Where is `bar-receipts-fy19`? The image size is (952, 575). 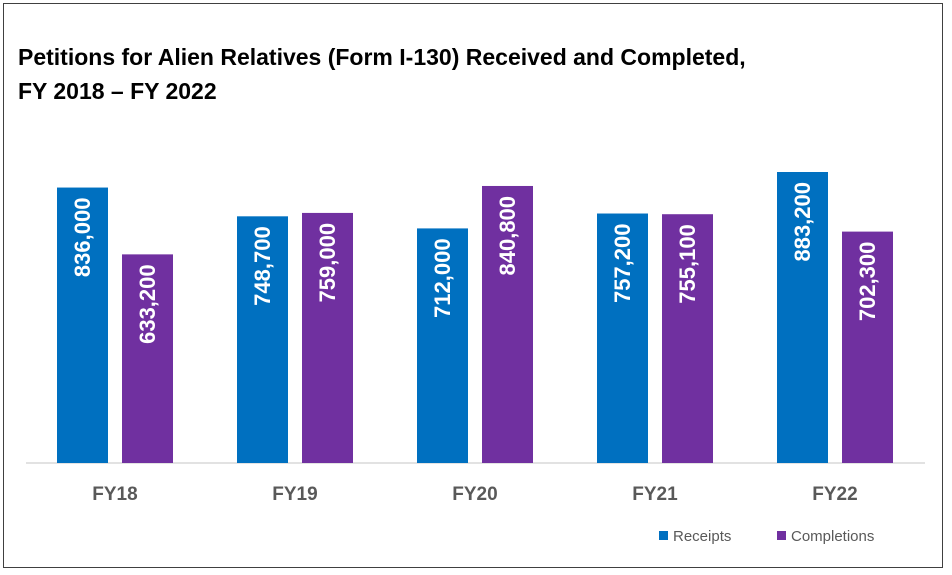 bar-receipts-fy19 is located at coordinates (262, 339).